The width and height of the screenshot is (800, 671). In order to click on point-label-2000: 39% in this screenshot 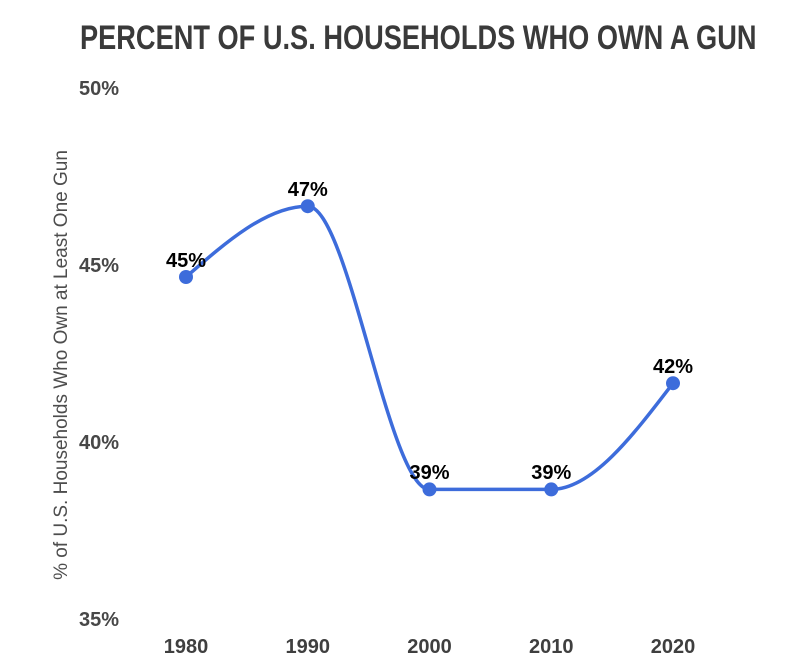, I will do `click(429, 473)`.